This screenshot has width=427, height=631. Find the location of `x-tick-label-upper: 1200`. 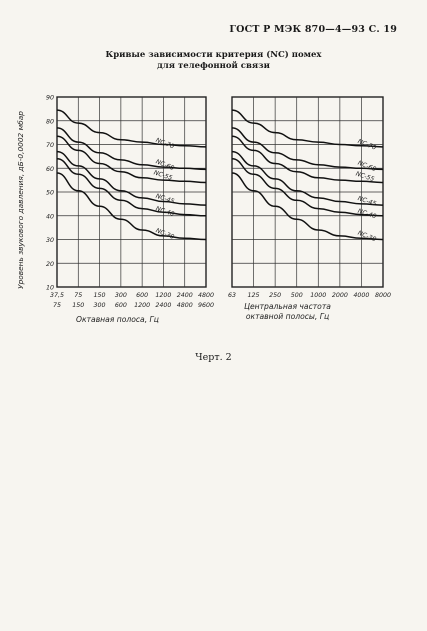

x-tick-label-upper: 1200 is located at coordinates (163, 295).